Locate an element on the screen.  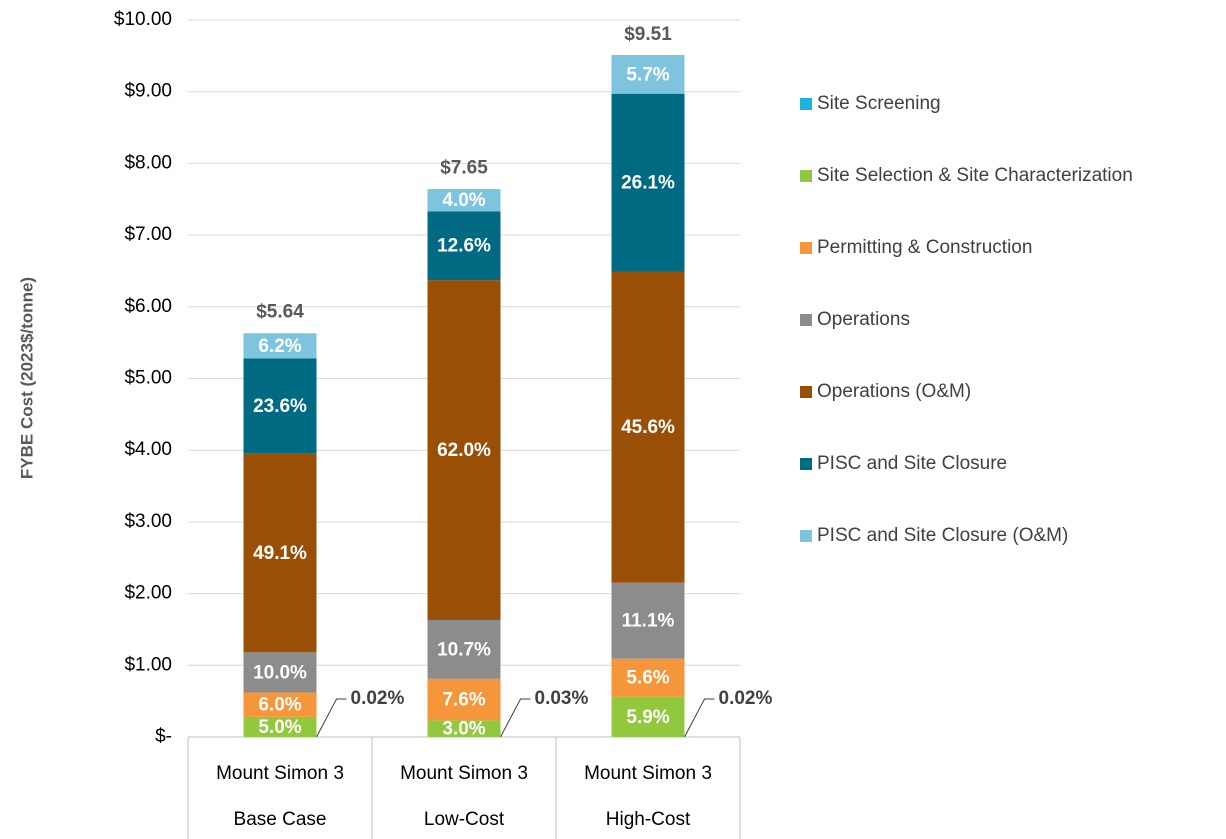
y-tick-label: $- is located at coordinates (163, 736).